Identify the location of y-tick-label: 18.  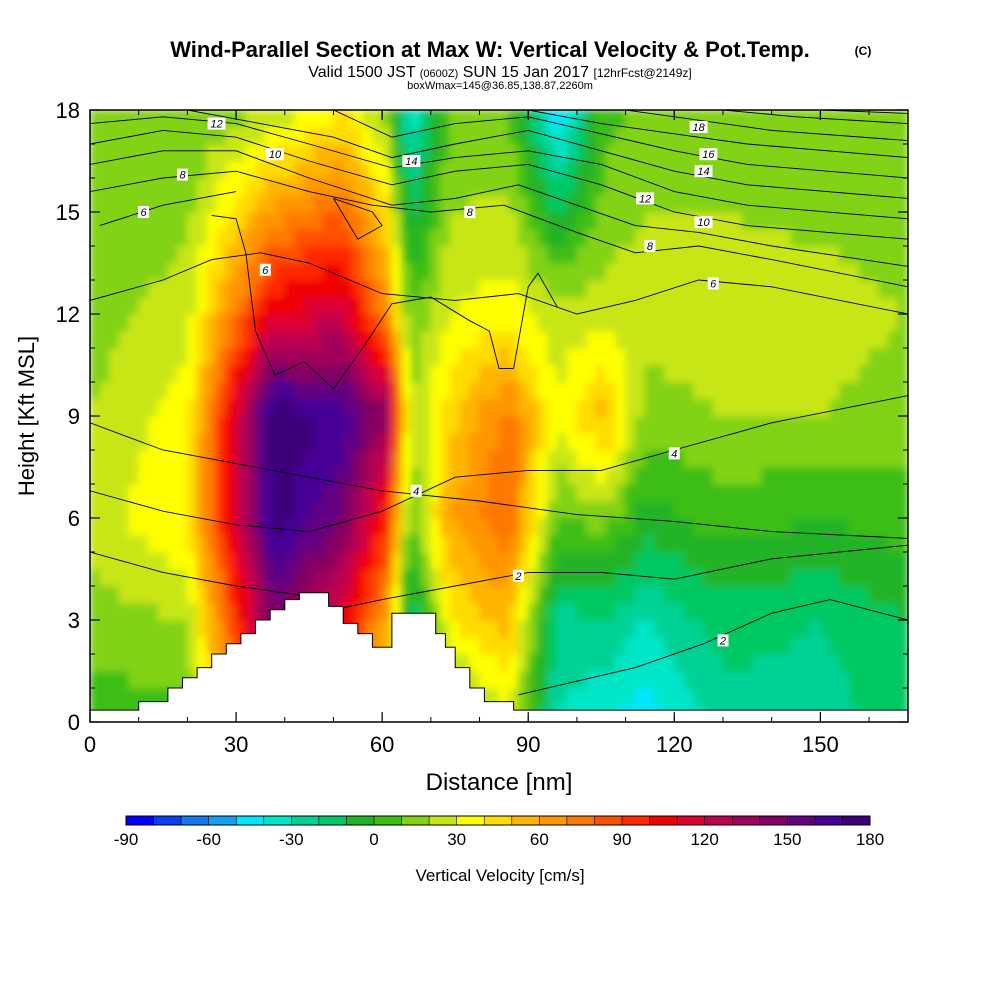
(68, 110).